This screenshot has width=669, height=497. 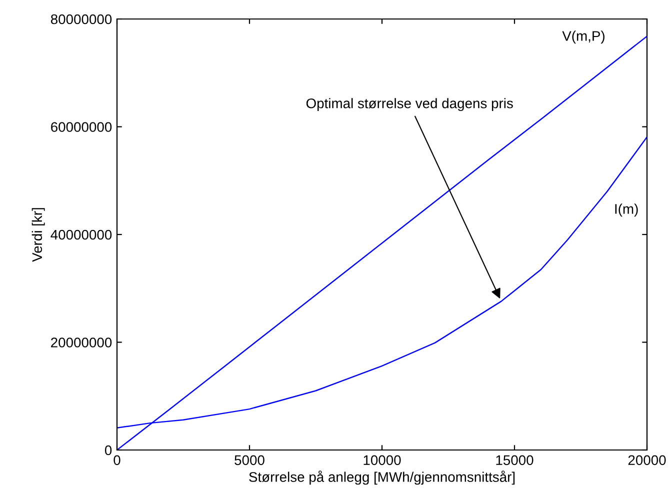 I want to click on x-tick-label: 10000, so click(x=382, y=460).